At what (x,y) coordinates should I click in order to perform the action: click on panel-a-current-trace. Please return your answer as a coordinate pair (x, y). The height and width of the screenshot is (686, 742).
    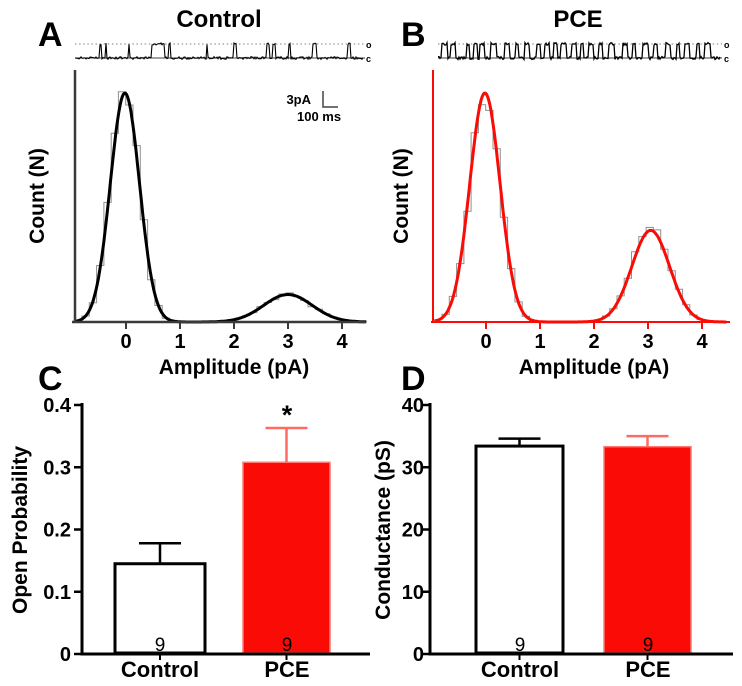
    Looking at the image, I should click on (219, 51).